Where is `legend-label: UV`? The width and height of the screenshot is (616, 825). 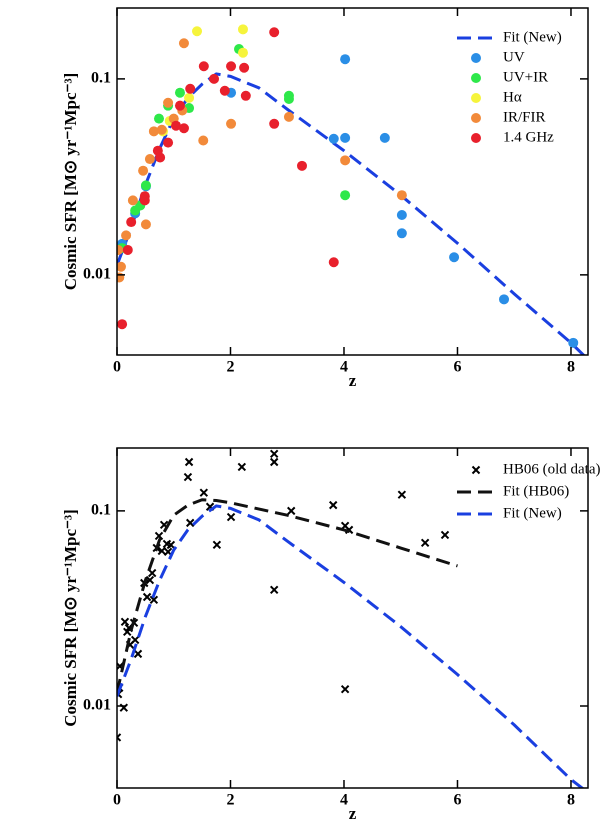 legend-label: UV is located at coordinates (514, 57).